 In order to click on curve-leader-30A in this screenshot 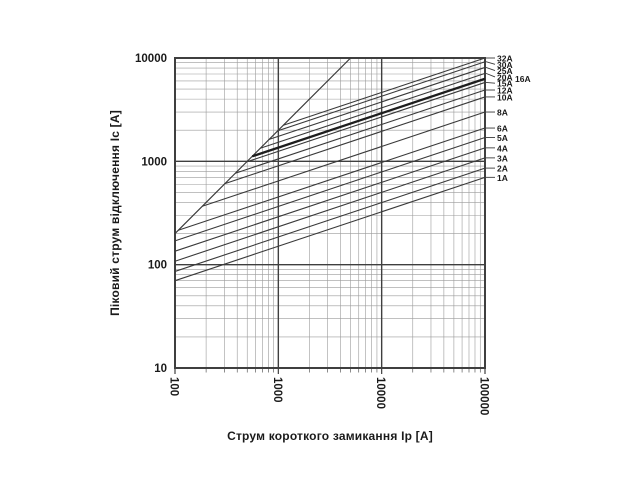, I will do `click(490, 63)`.